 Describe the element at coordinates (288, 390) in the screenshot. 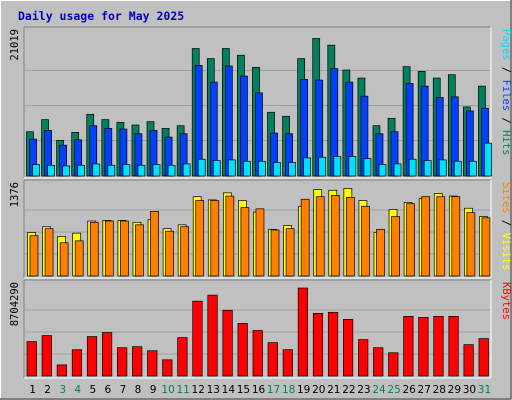

I see `x-tick-label: 18` at that location.